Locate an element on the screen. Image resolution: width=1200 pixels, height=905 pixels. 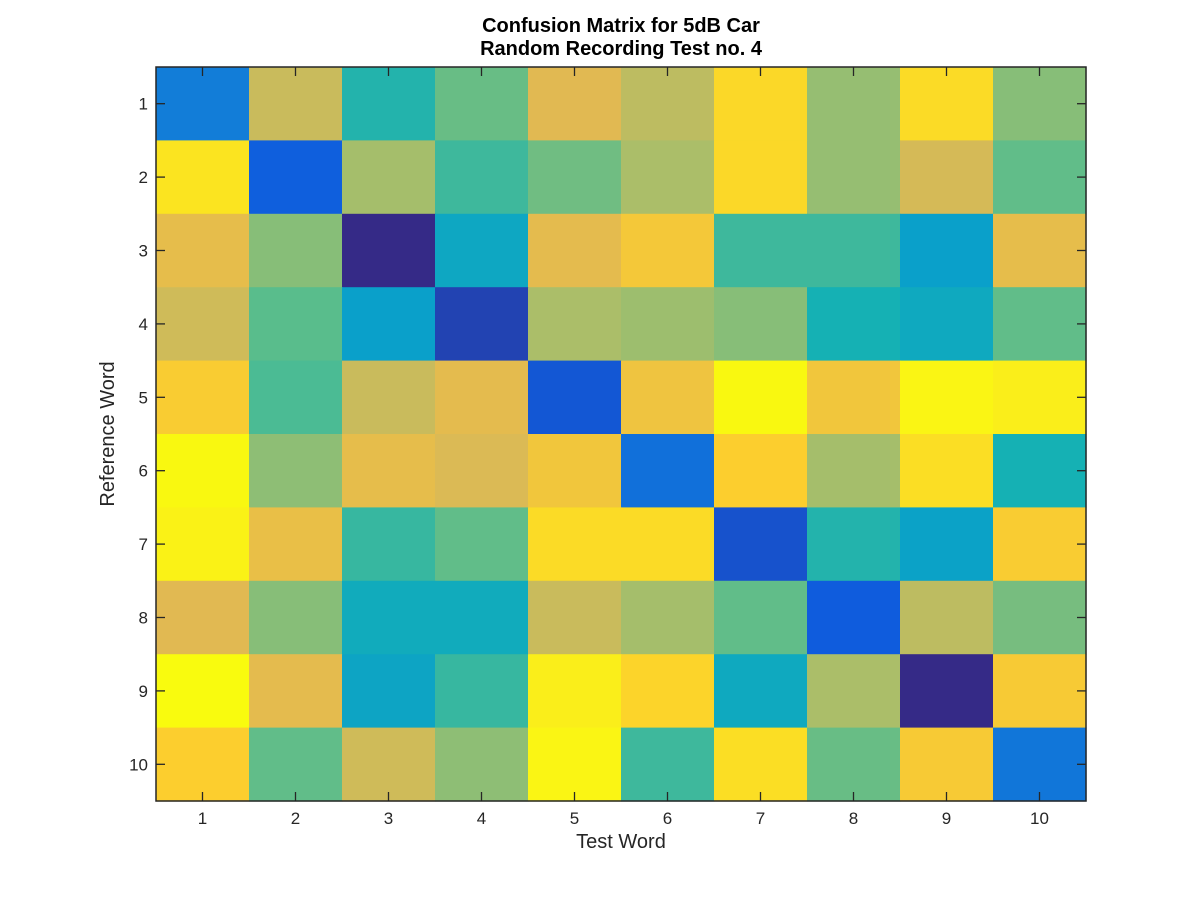
heatmap-cell-r1-c10 is located at coordinates (1040, 104).